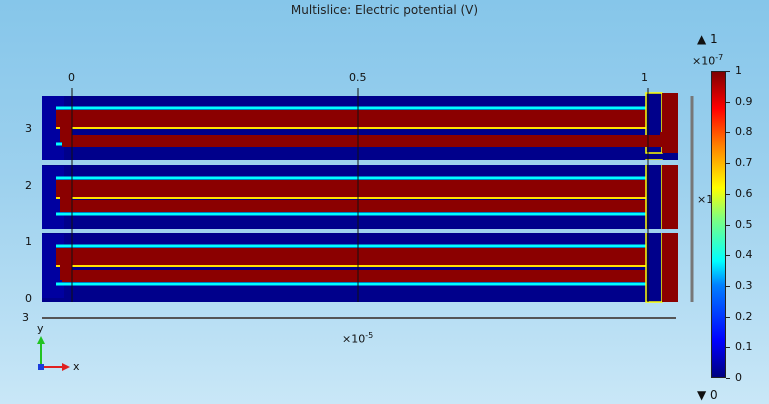 This screenshot has width=769, height=404. Describe the element at coordinates (744, 316) in the screenshot. I see `colorbar-tick-label: 0.2` at that location.